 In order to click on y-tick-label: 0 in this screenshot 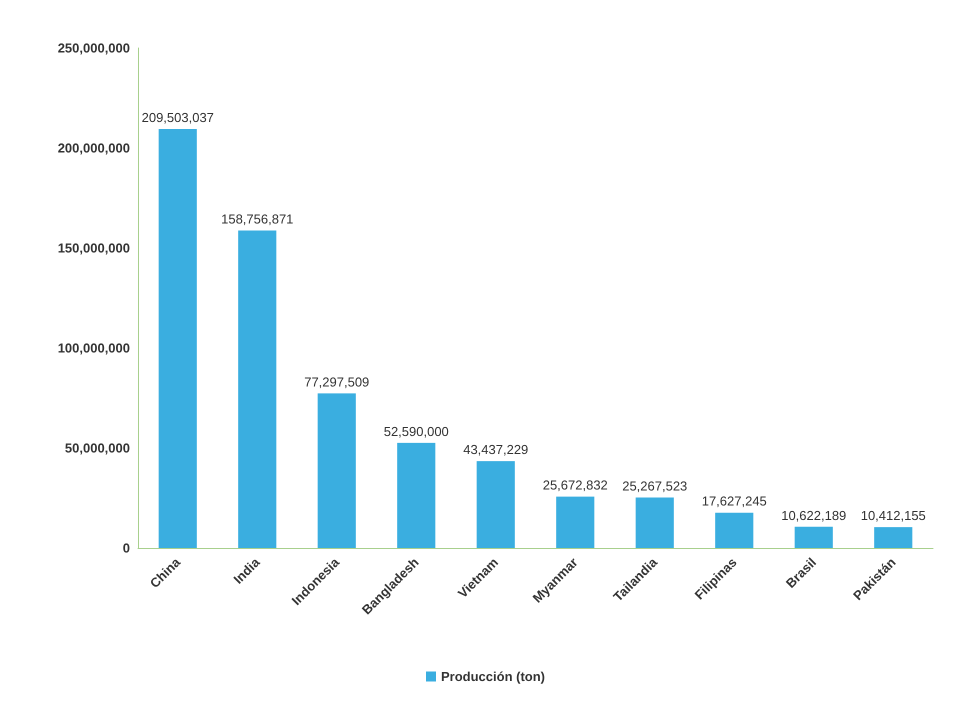, I will do `click(126, 548)`.